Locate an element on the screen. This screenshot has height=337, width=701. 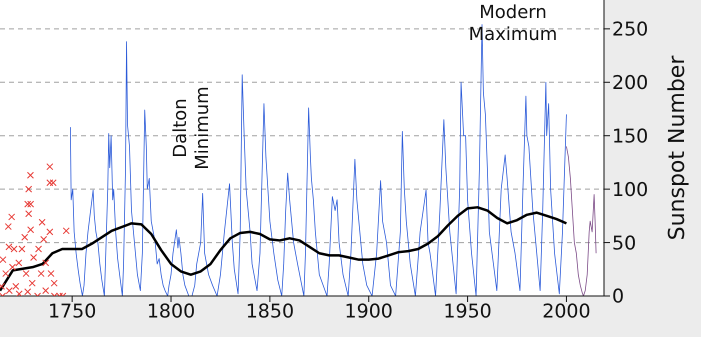
line-series is located at coordinates (581, 221).